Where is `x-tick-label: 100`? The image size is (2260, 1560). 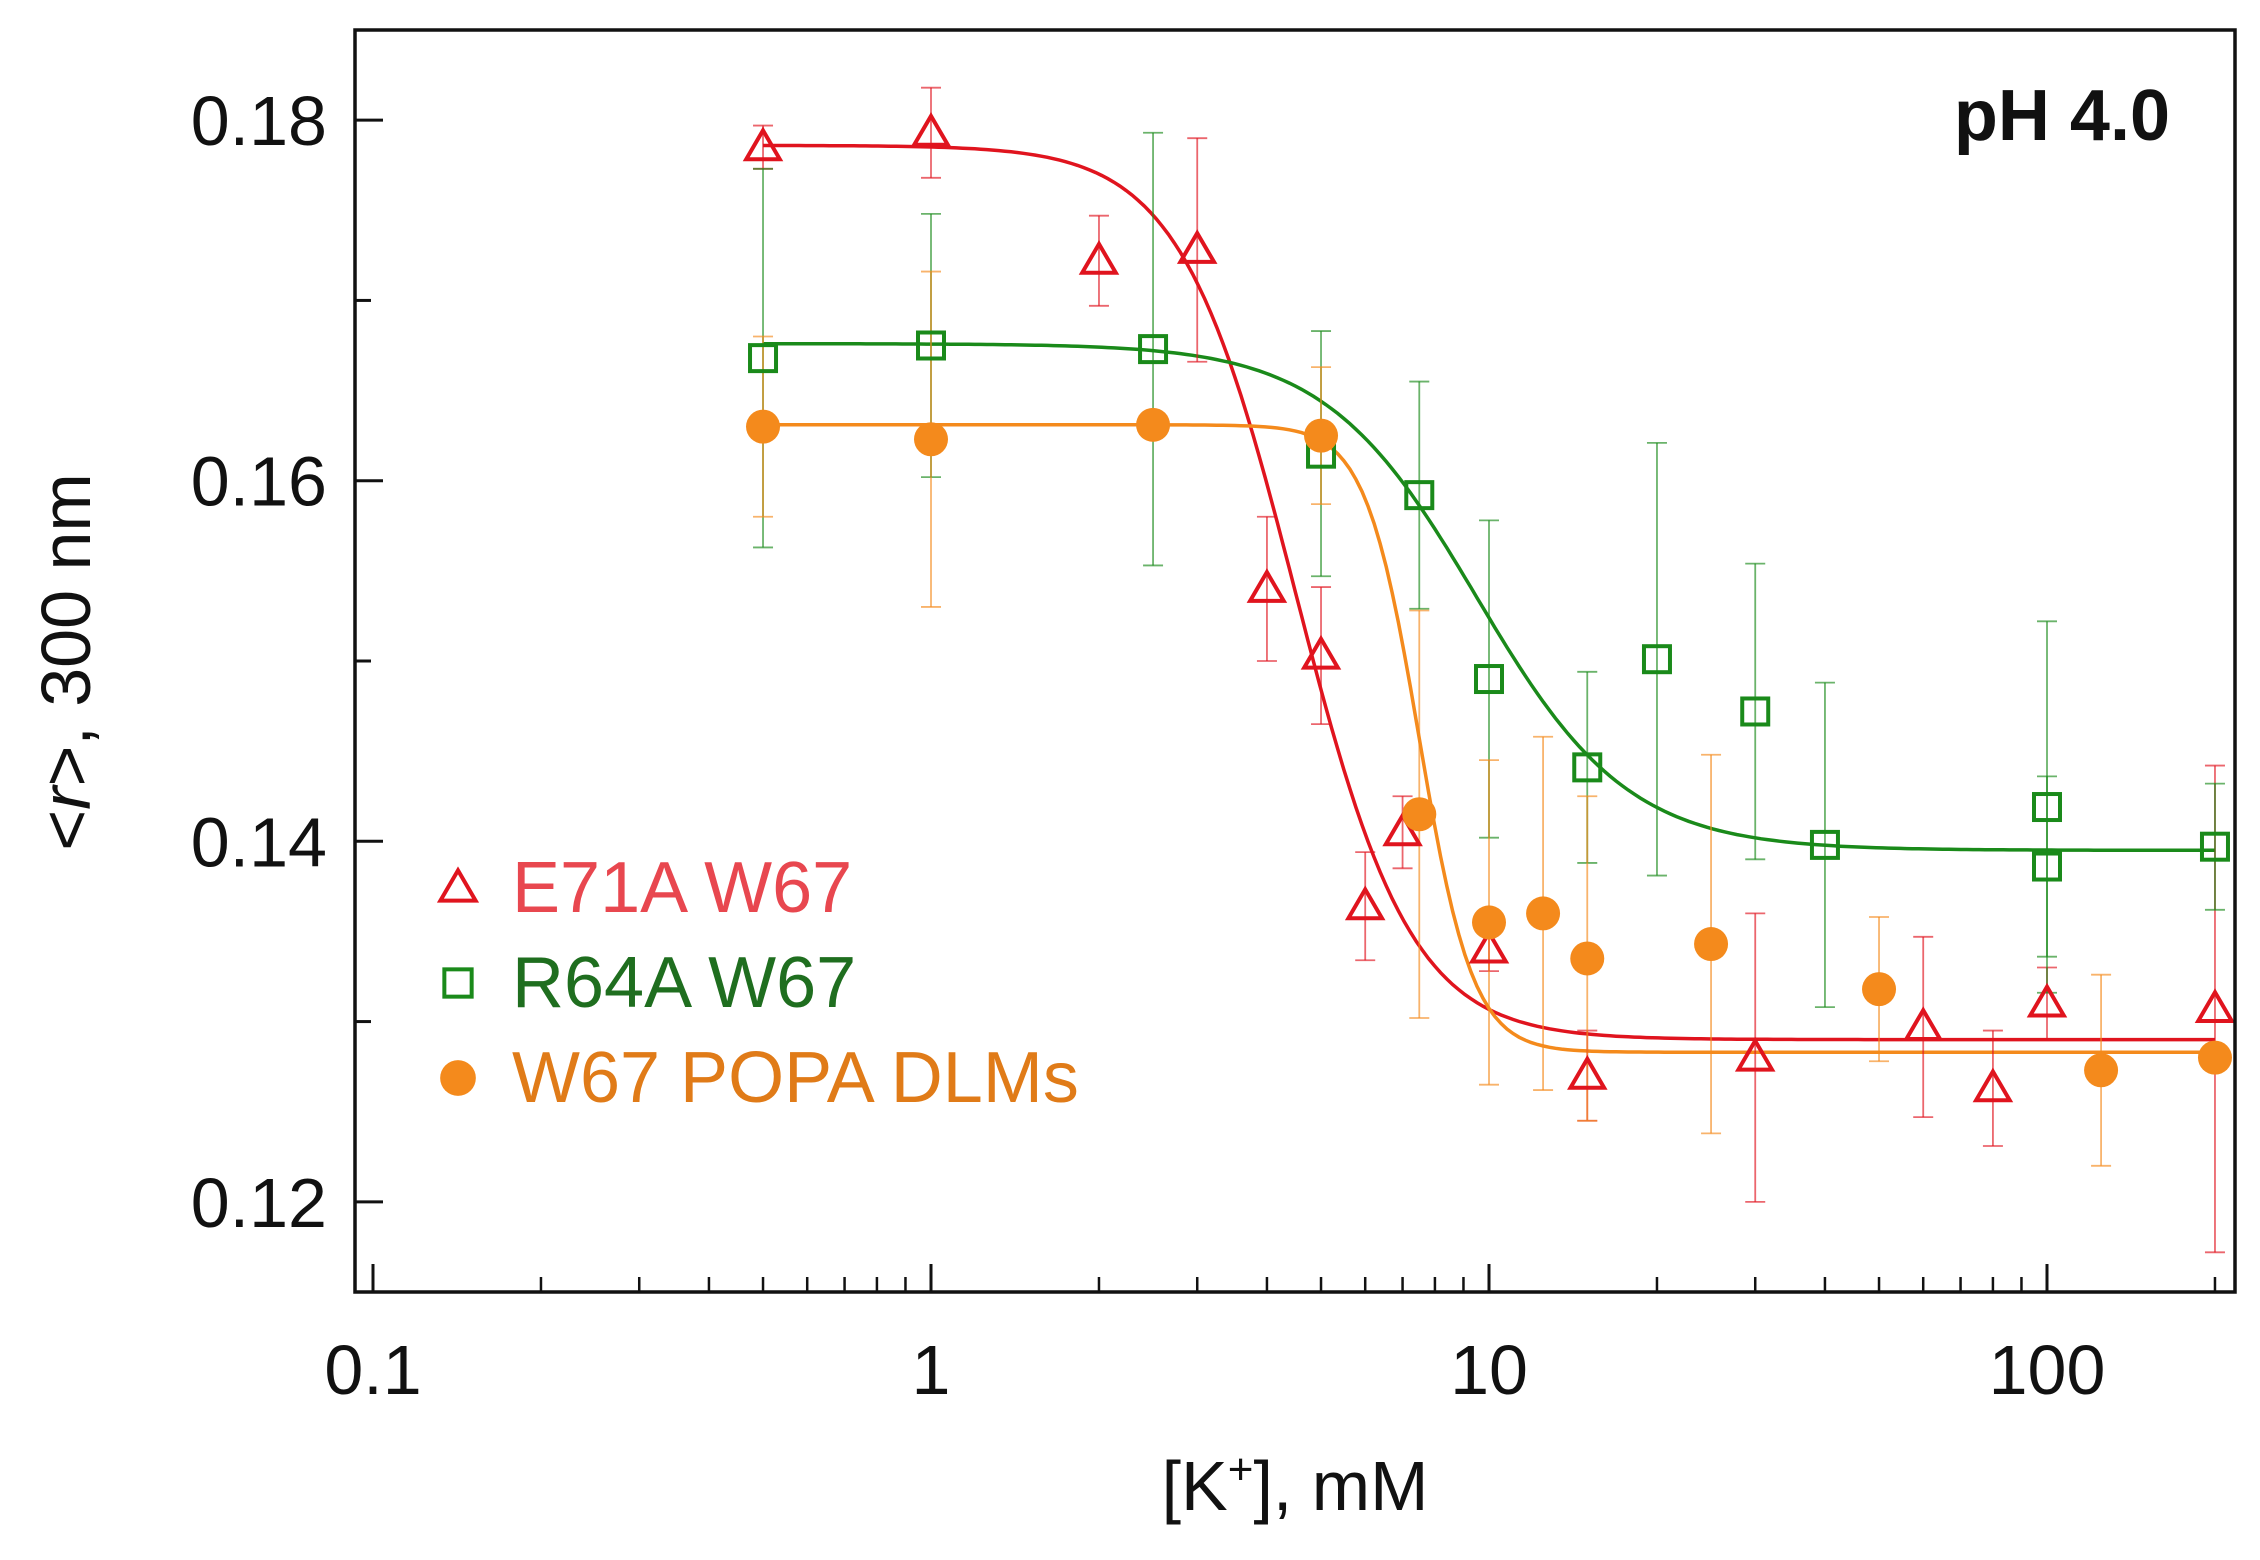 x-tick-label: 100 is located at coordinates (2047, 1370).